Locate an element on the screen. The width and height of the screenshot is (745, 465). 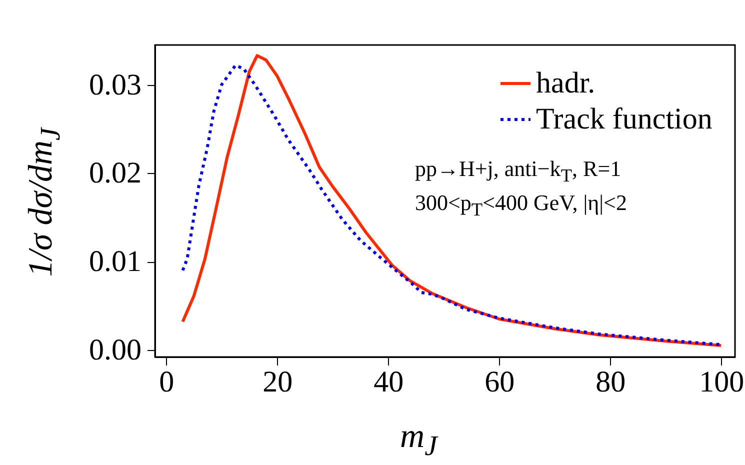
x-tick-label: 20 is located at coordinates (277, 382).